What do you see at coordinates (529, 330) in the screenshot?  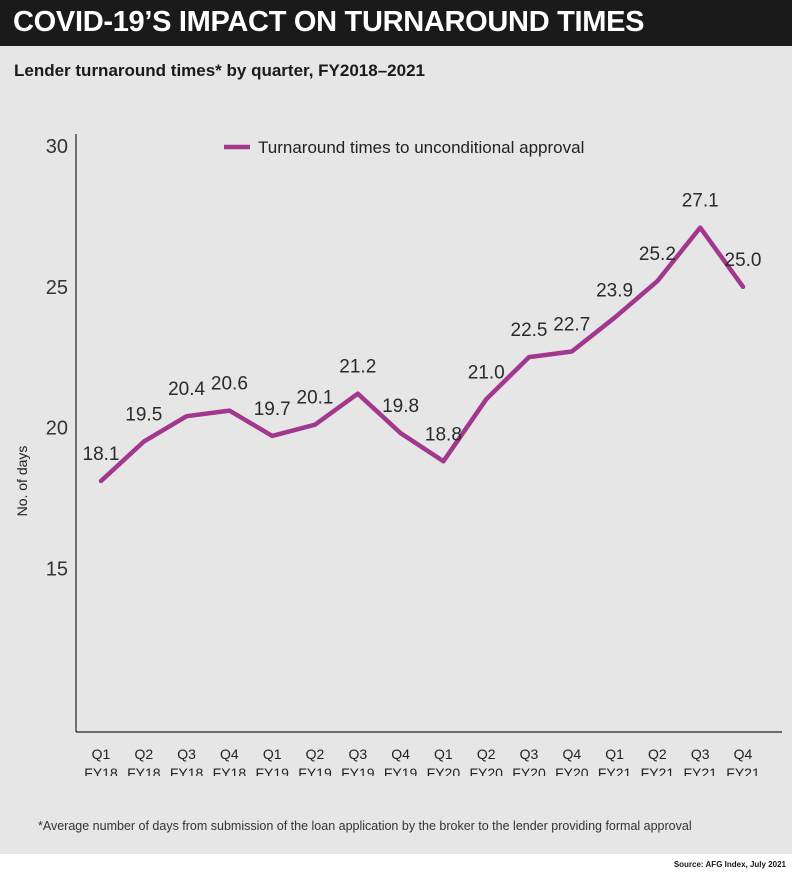 I see `data-label: 22.5` at bounding box center [529, 330].